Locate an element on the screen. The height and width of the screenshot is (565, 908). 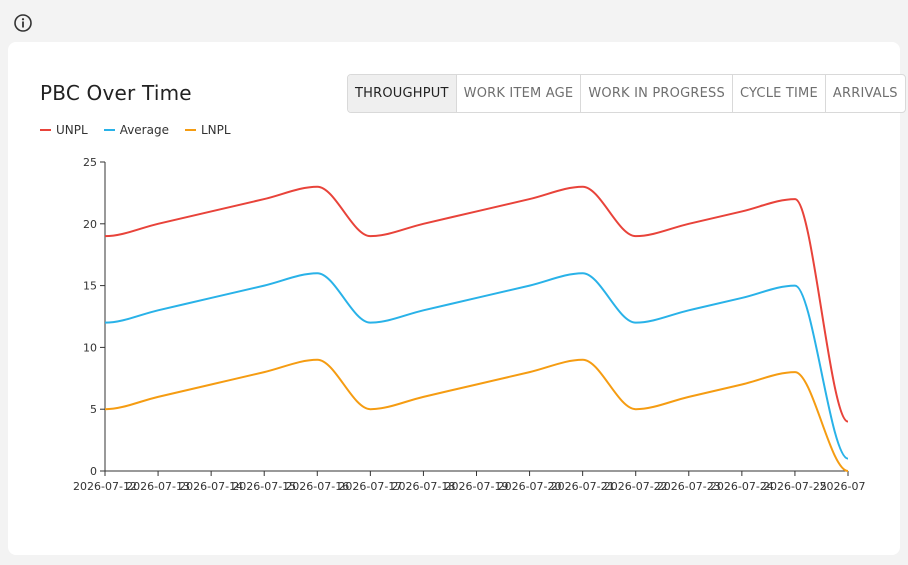
legend-item-unpl: UNPL is located at coordinates (64, 130).